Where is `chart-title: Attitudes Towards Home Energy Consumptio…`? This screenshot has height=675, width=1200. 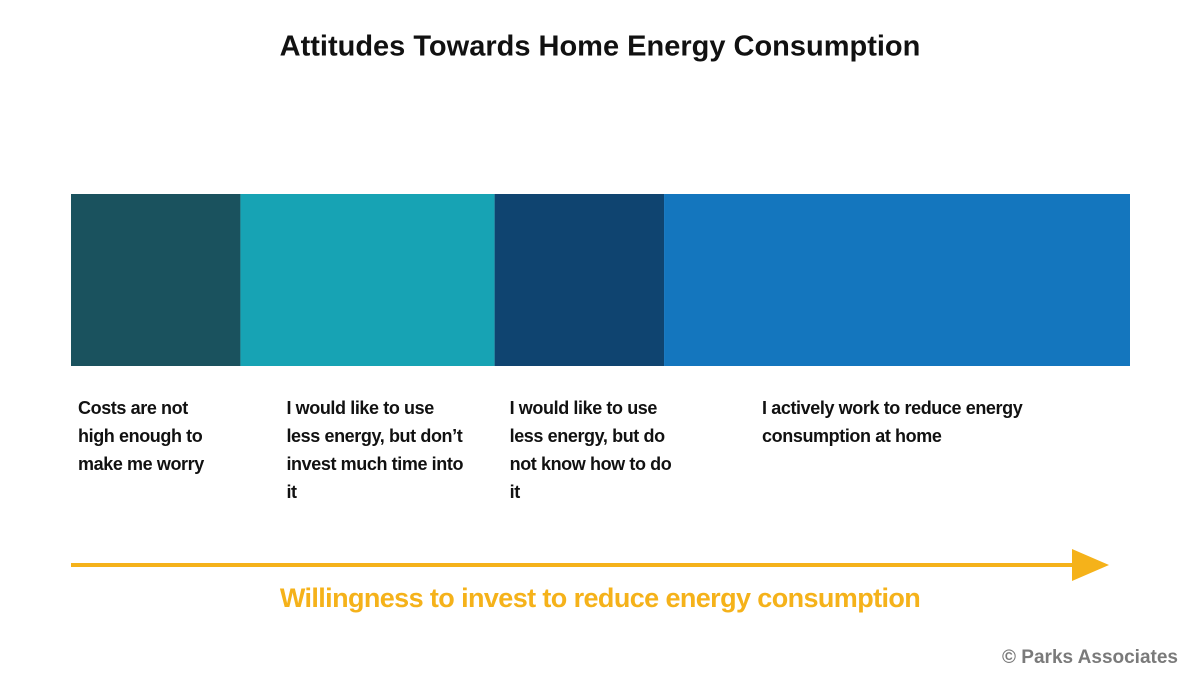 chart-title: Attitudes Towards Home Energy Consumptio… is located at coordinates (600, 47).